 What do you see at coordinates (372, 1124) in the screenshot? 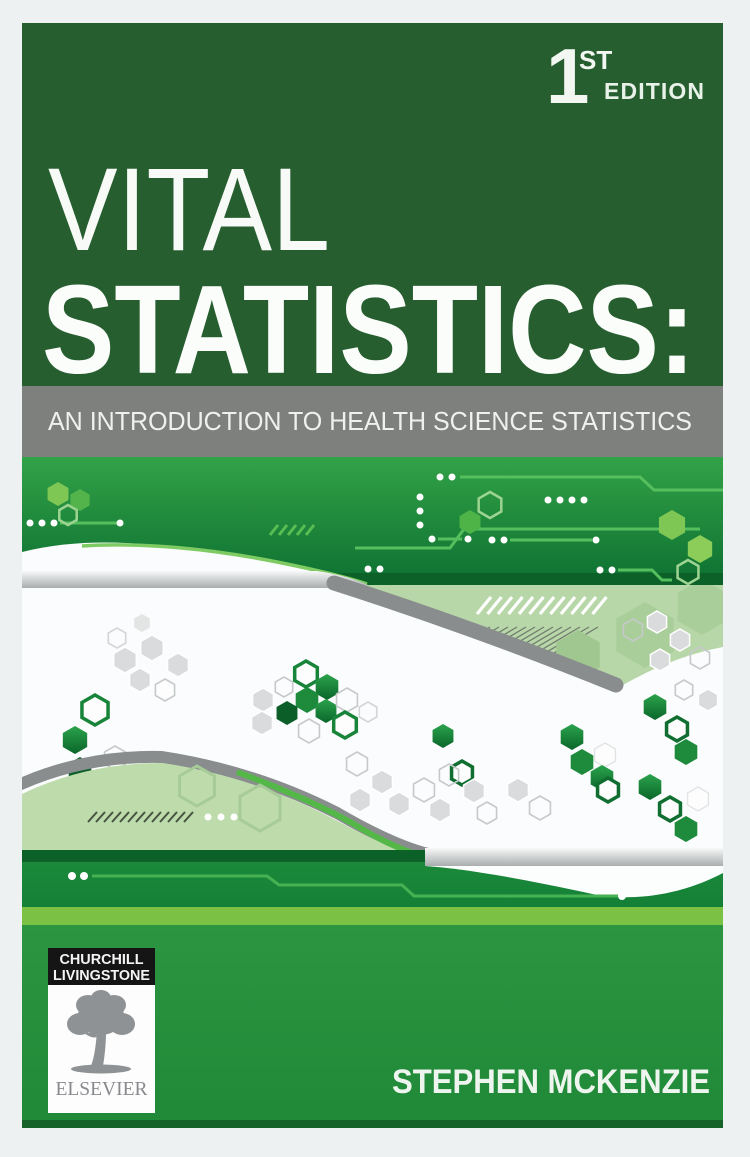
I see `footer-bottom-edge` at bounding box center [372, 1124].